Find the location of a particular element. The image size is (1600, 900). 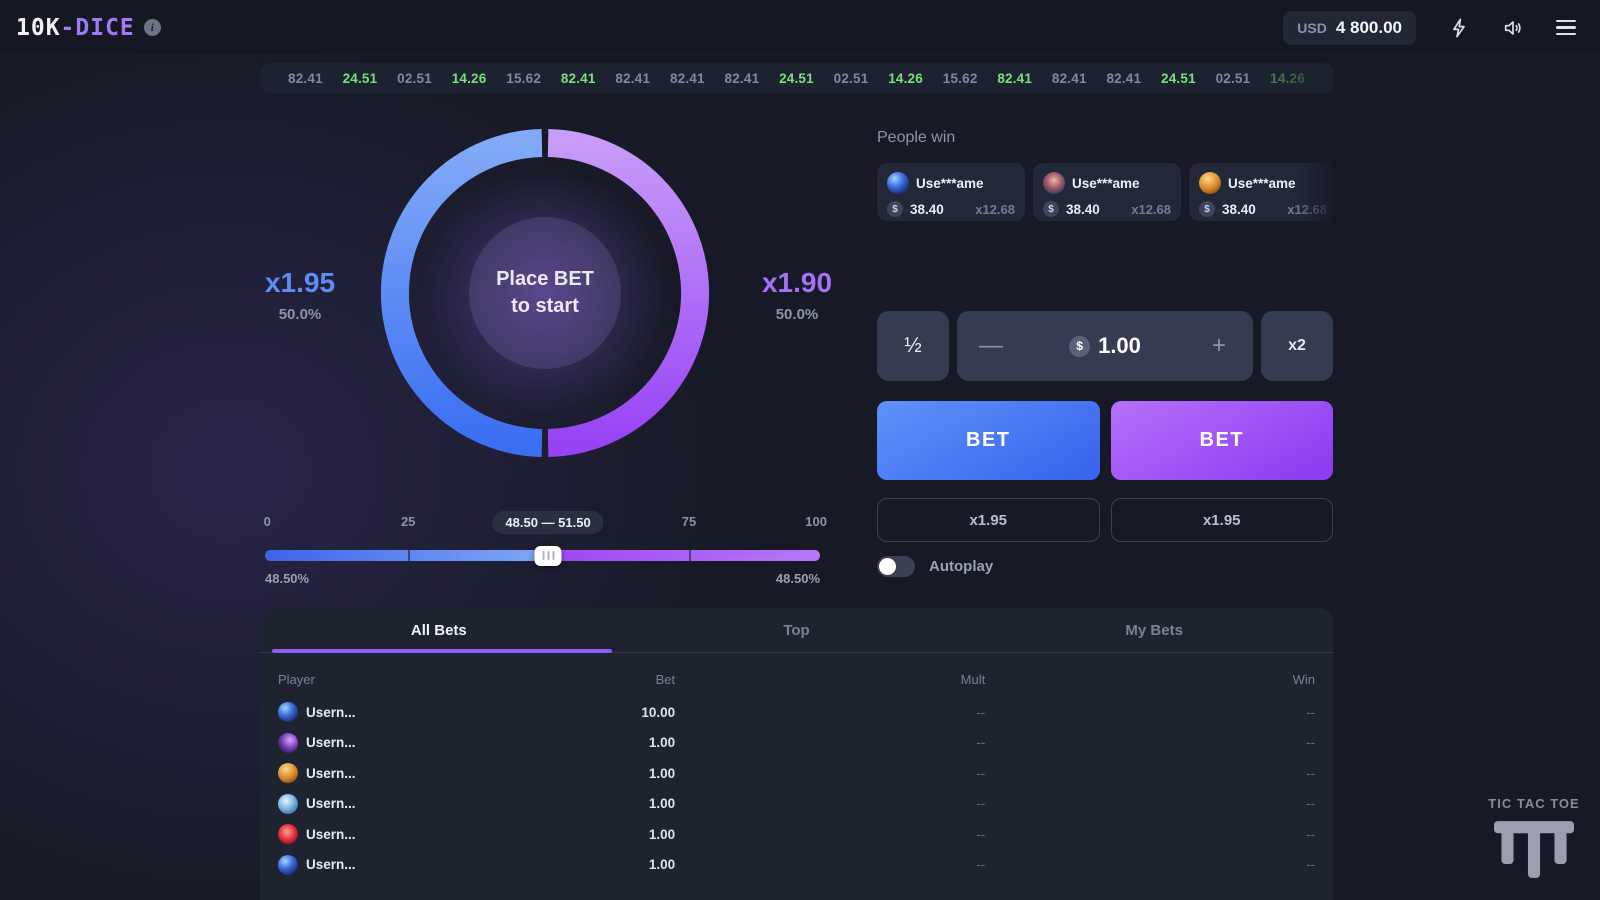

sound-icon is located at coordinates (1513, 28).